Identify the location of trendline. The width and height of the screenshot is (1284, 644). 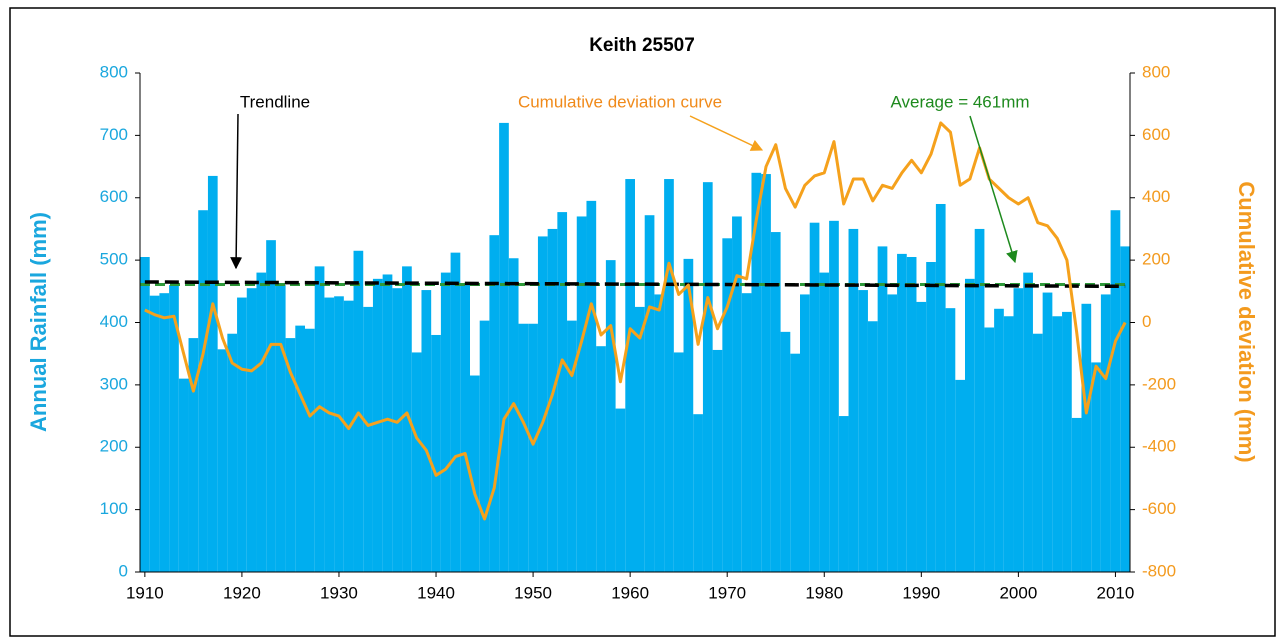
(635, 284).